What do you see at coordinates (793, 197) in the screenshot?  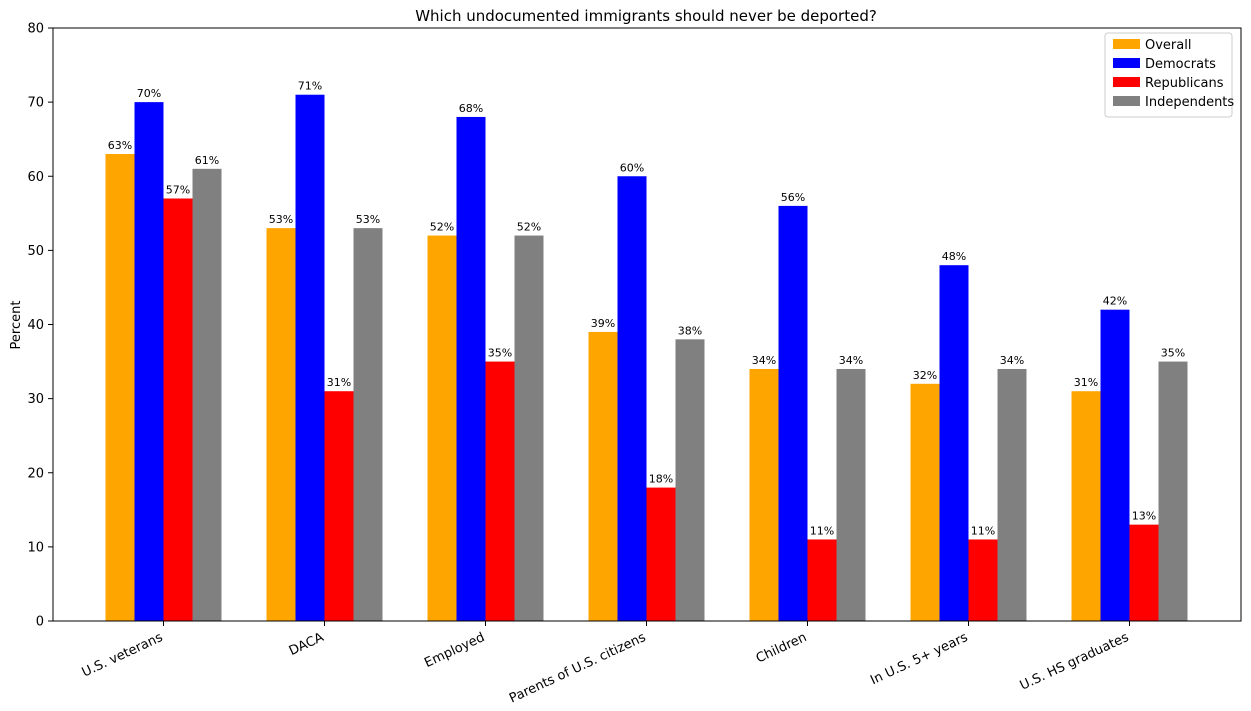 I see `data-label-democrats-4: 56%` at bounding box center [793, 197].